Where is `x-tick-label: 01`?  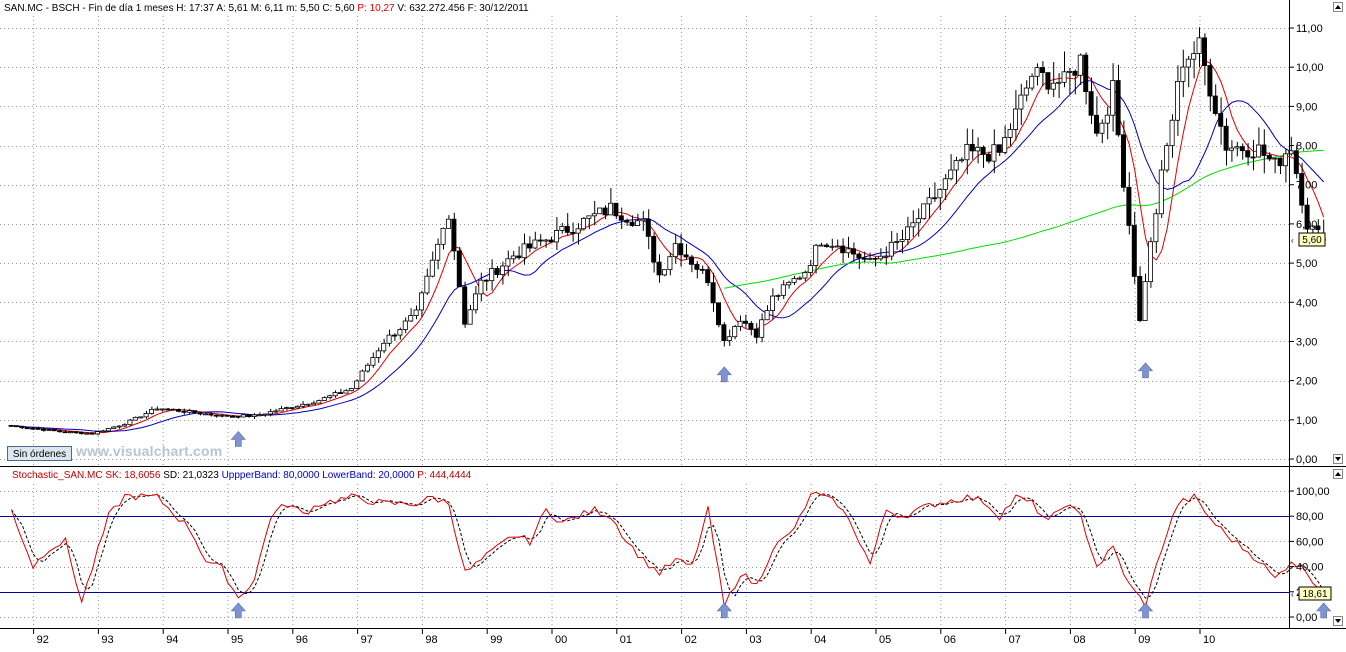
x-tick-label: 01 is located at coordinates (626, 640).